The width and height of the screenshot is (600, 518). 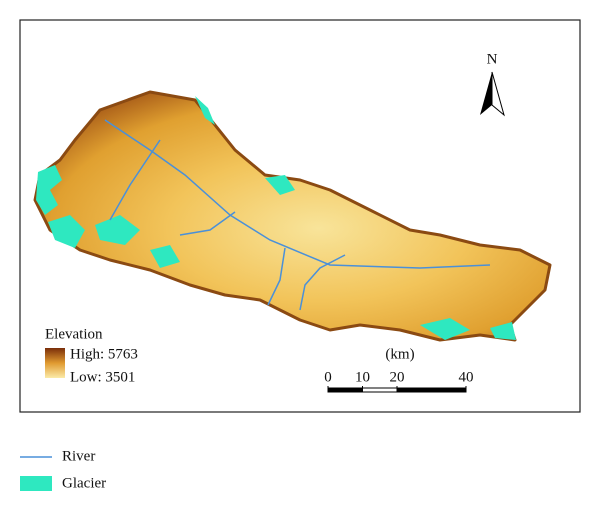 I want to click on scale-label: 10, so click(x=362, y=377).